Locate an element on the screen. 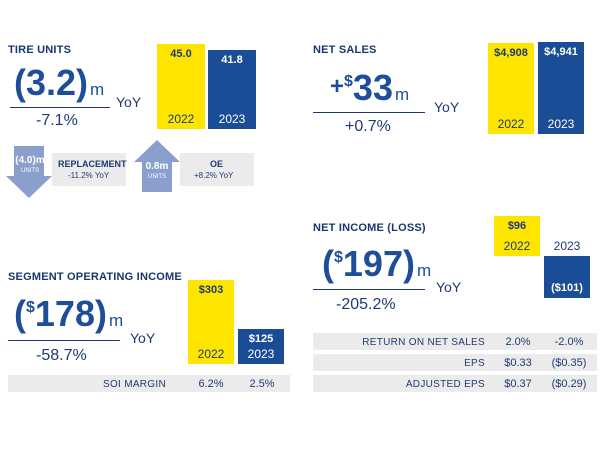  oe-up-arrow-icon is located at coordinates (157, 168).